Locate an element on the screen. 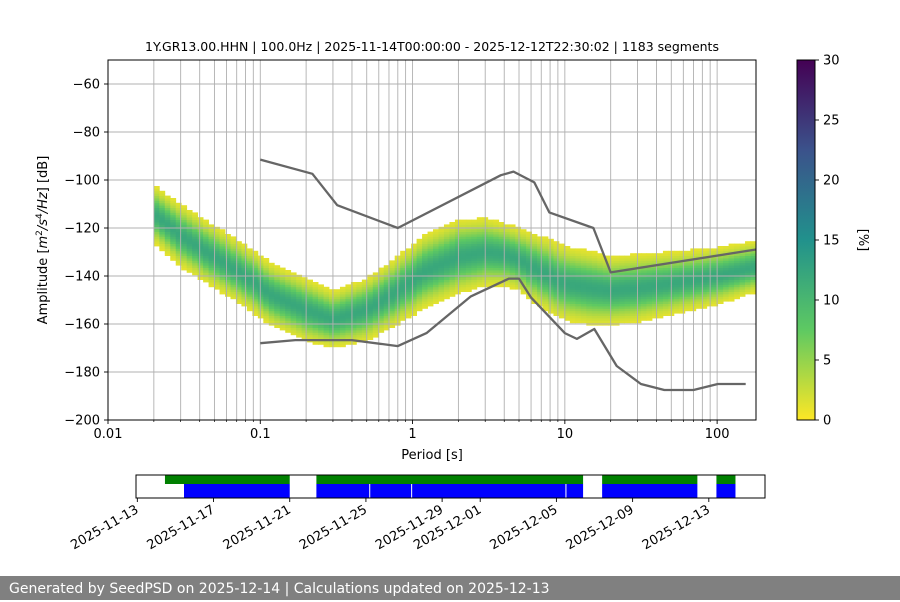  availability-bars is located at coordinates (450, 486).